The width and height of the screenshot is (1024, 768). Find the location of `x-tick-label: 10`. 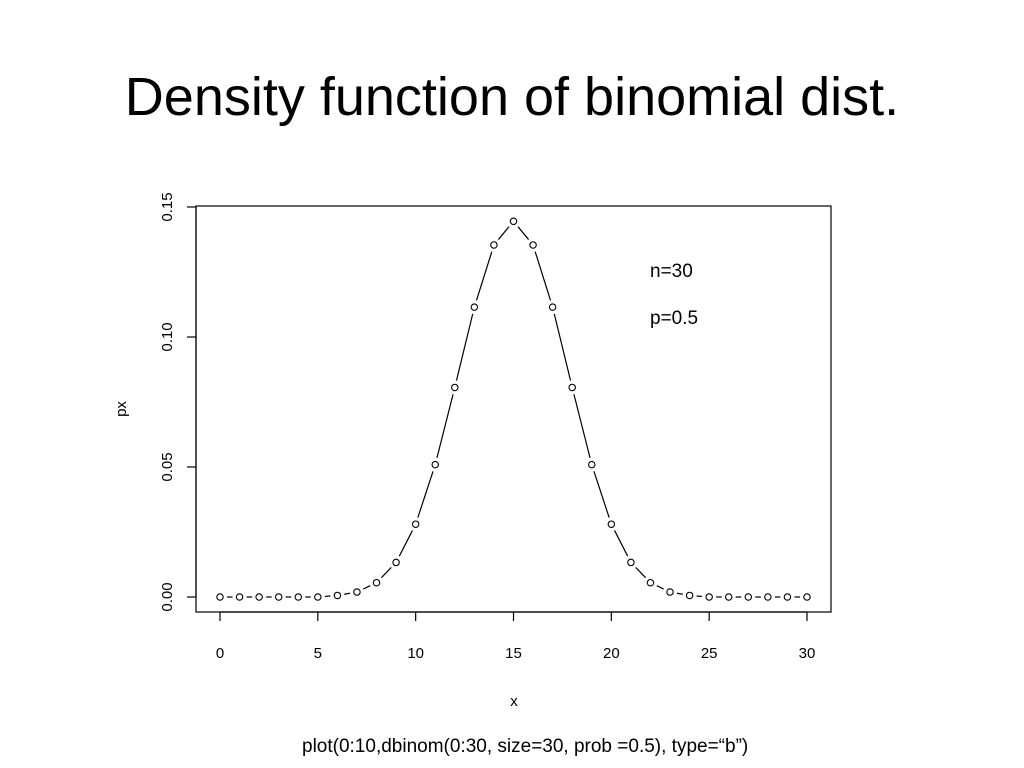

x-tick-label: 10 is located at coordinates (415, 653).